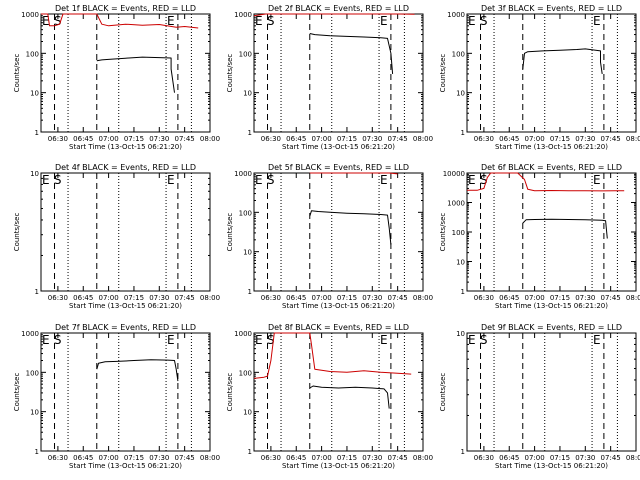 Image resolution: width=640 pixels, height=480 pixels. What do you see at coordinates (125, 327) in the screenshot?
I see `chart-title: Det 7f BLACK = Events, RED = LLD` at bounding box center [125, 327].